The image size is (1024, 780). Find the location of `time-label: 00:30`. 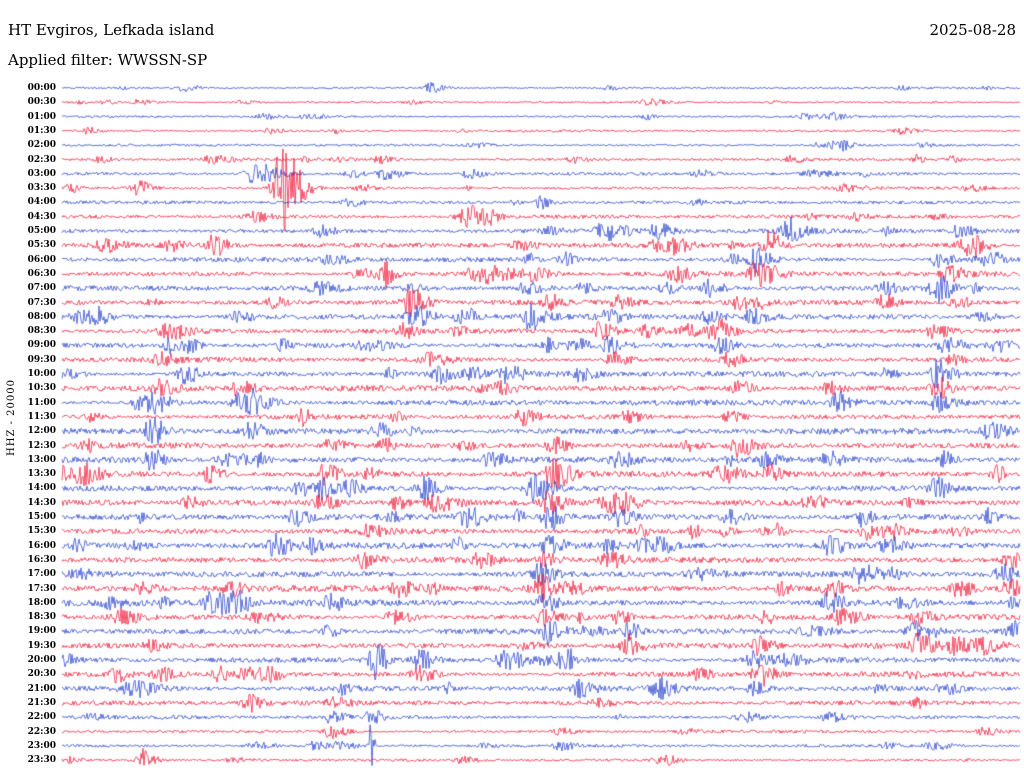

time-label: 00:30 is located at coordinates (41, 102).